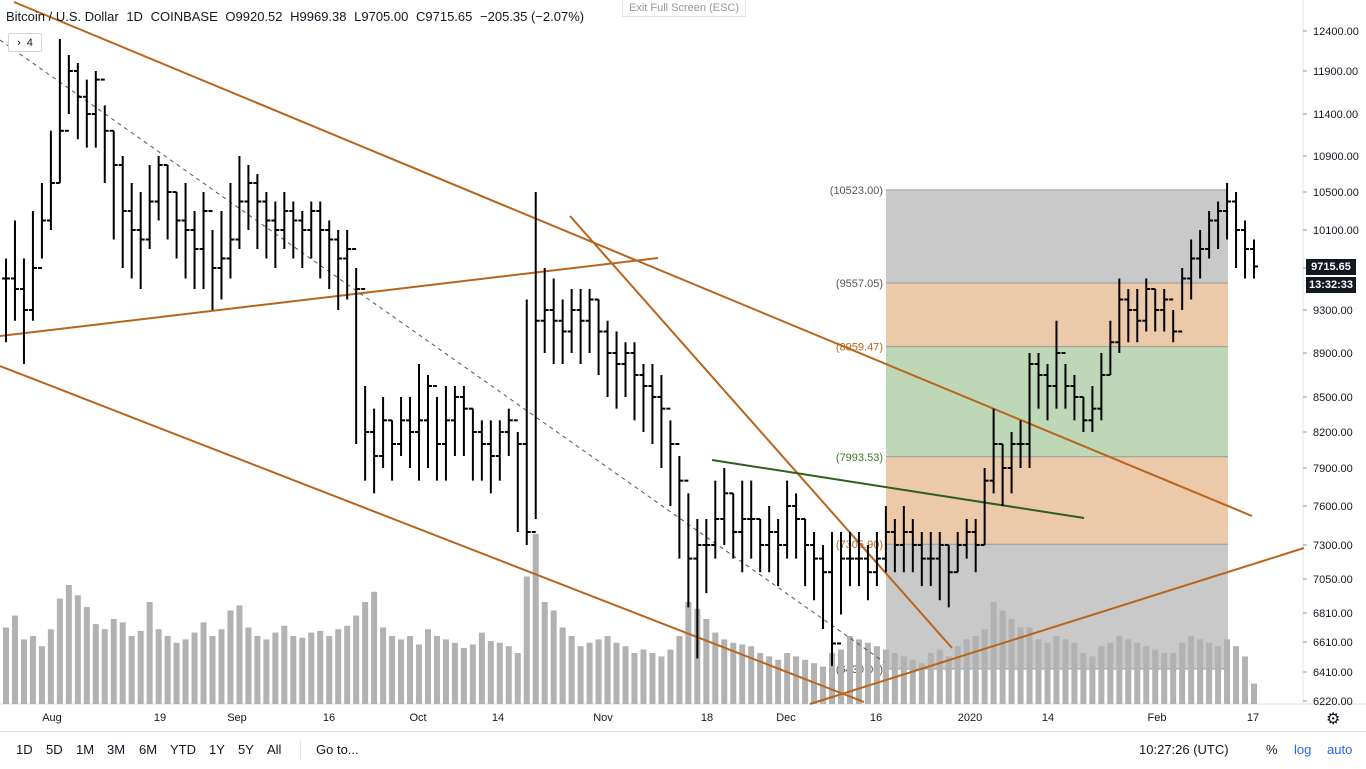 The image size is (1366, 769). Describe the element at coordinates (116, 749) in the screenshot. I see `timeframe-3m: 3M` at that location.